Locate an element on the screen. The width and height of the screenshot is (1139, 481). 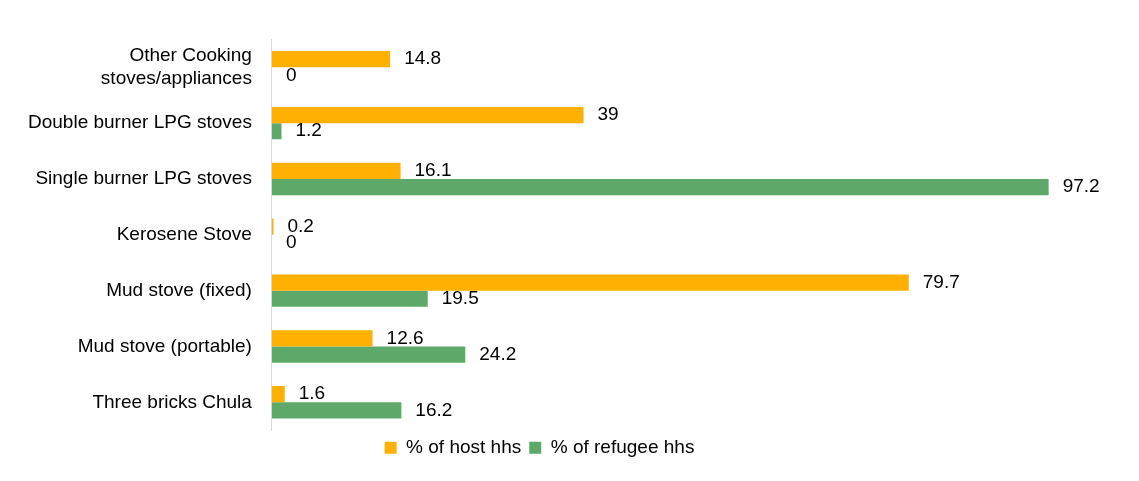
y-tick-label: Other Cooking stoves/appliances is located at coordinates (176, 66).